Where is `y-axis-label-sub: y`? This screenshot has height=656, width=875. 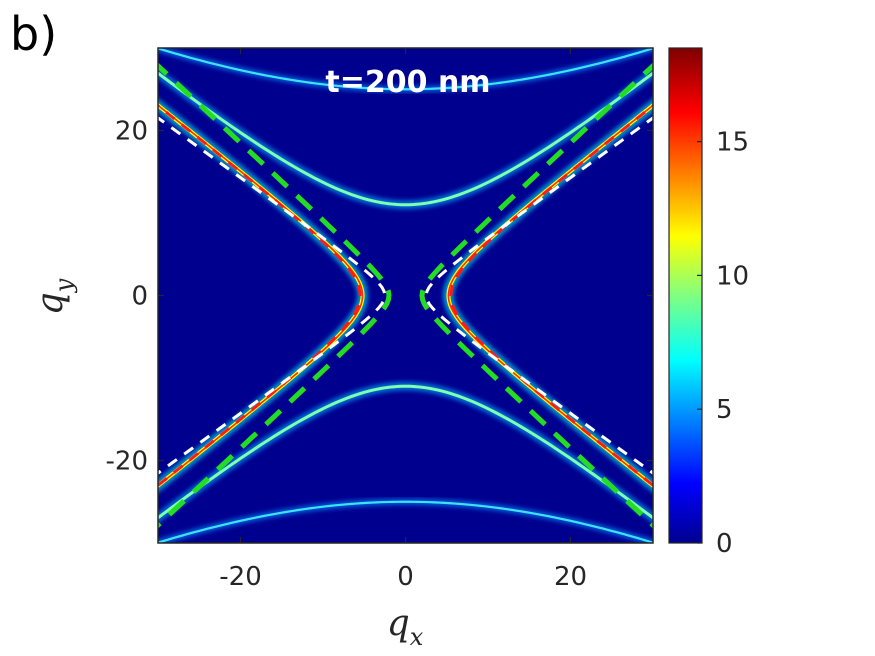
y-axis-label-sub: y is located at coordinates (64, 285).